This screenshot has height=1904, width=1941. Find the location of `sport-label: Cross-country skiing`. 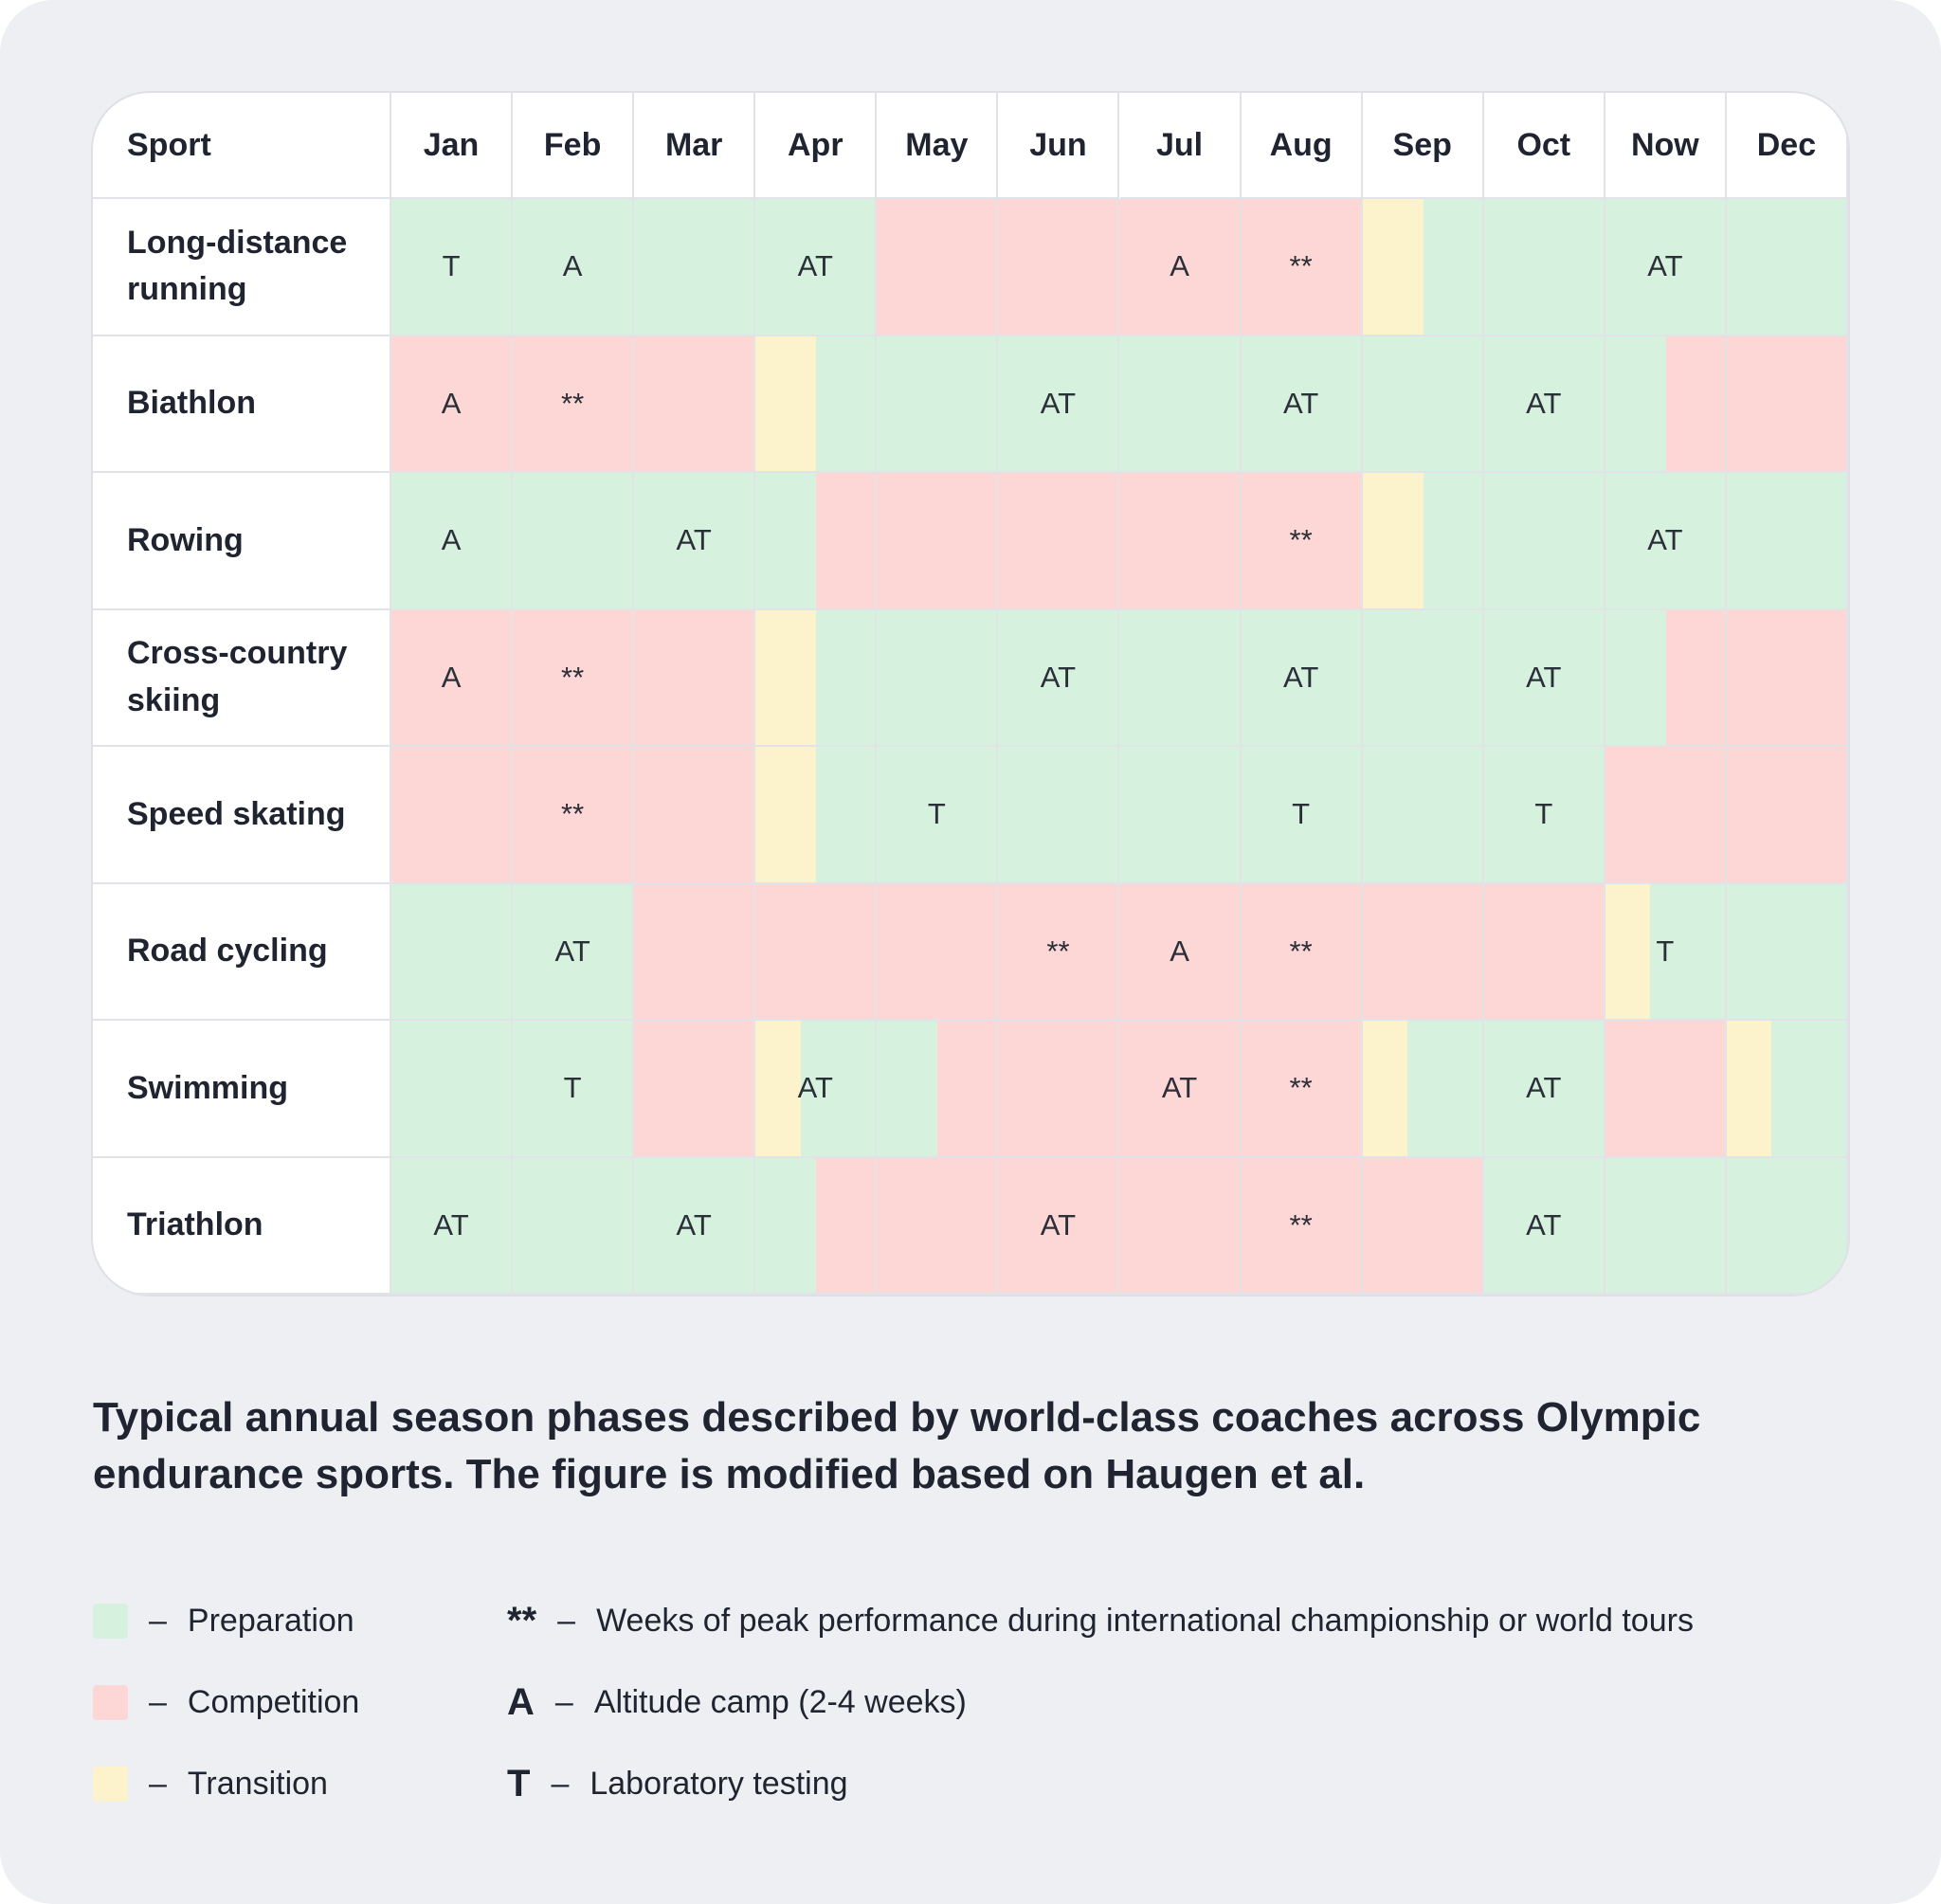

sport-label: Cross-country skiing is located at coordinates (242, 678).